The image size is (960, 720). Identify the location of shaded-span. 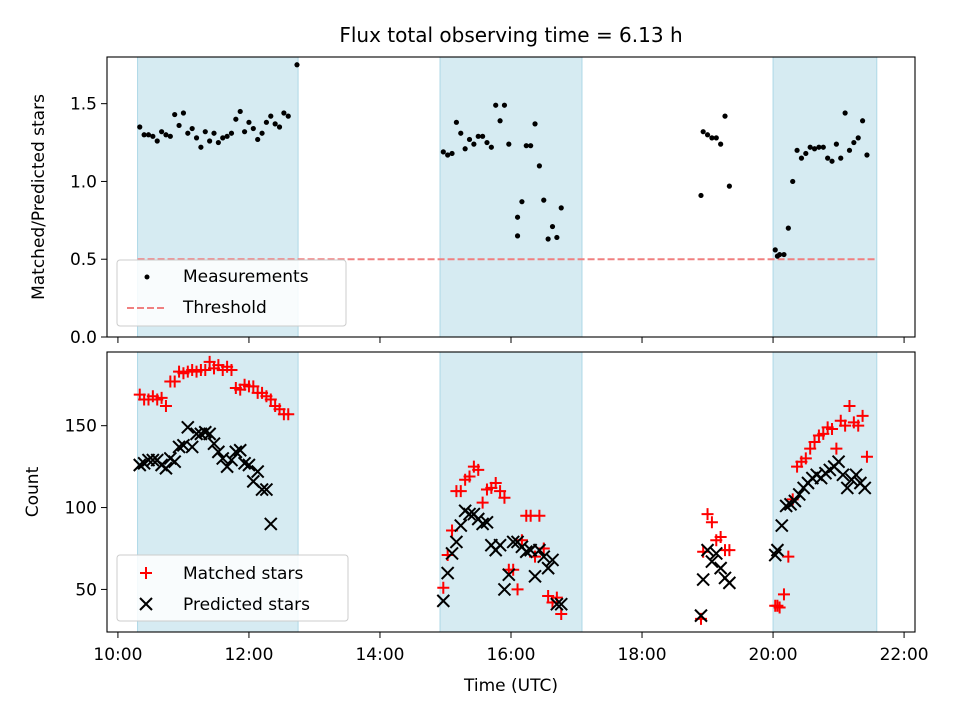
(825, 197).